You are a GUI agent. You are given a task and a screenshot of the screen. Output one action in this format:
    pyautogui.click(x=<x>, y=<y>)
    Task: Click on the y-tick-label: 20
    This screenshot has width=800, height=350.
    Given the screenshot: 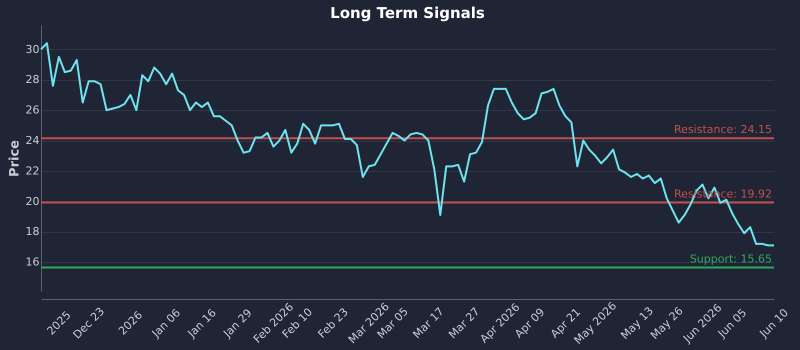 What is the action you would take?
    pyautogui.click(x=33, y=201)
    